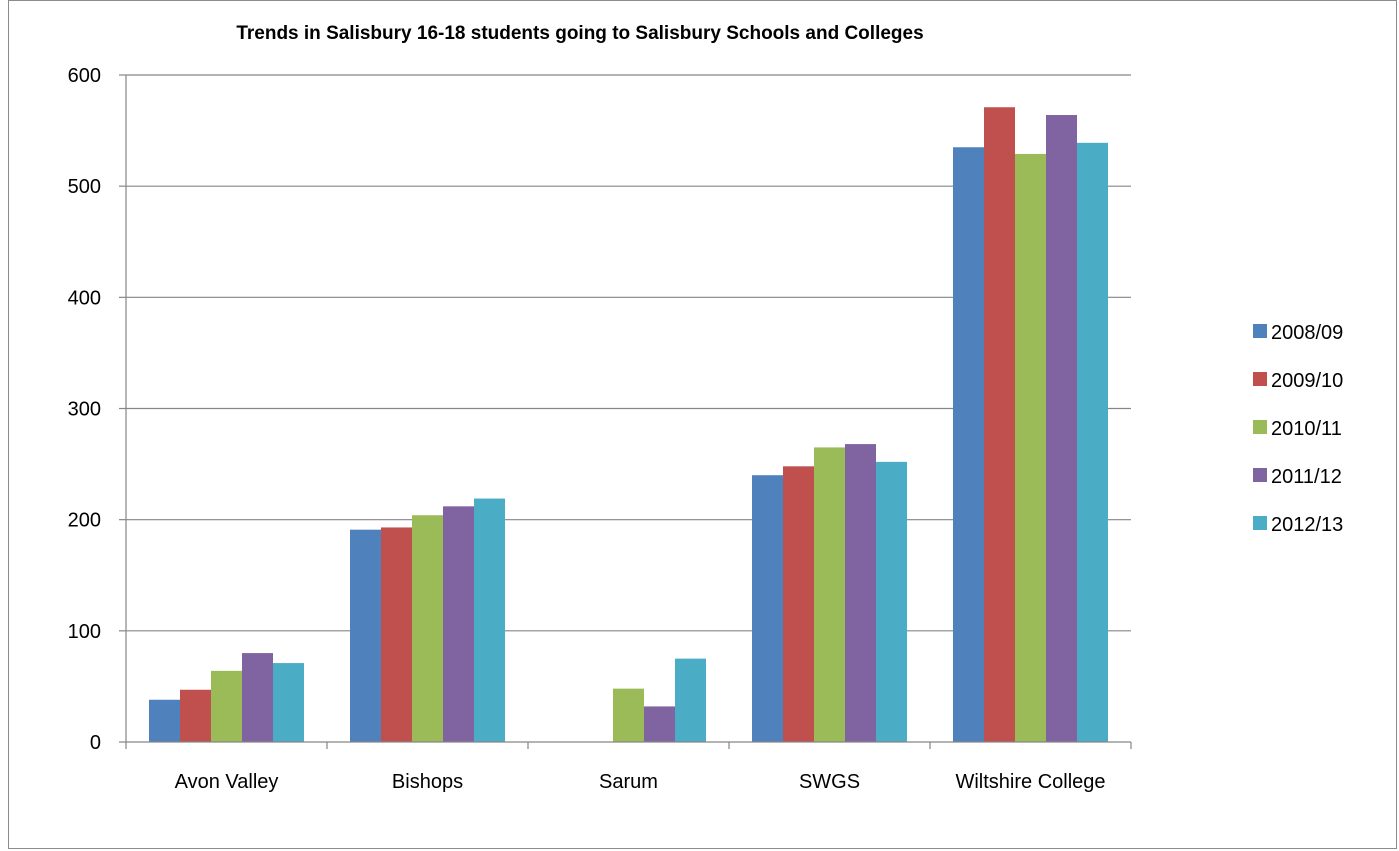  I want to click on y-tick-label: 400, so click(84, 298).